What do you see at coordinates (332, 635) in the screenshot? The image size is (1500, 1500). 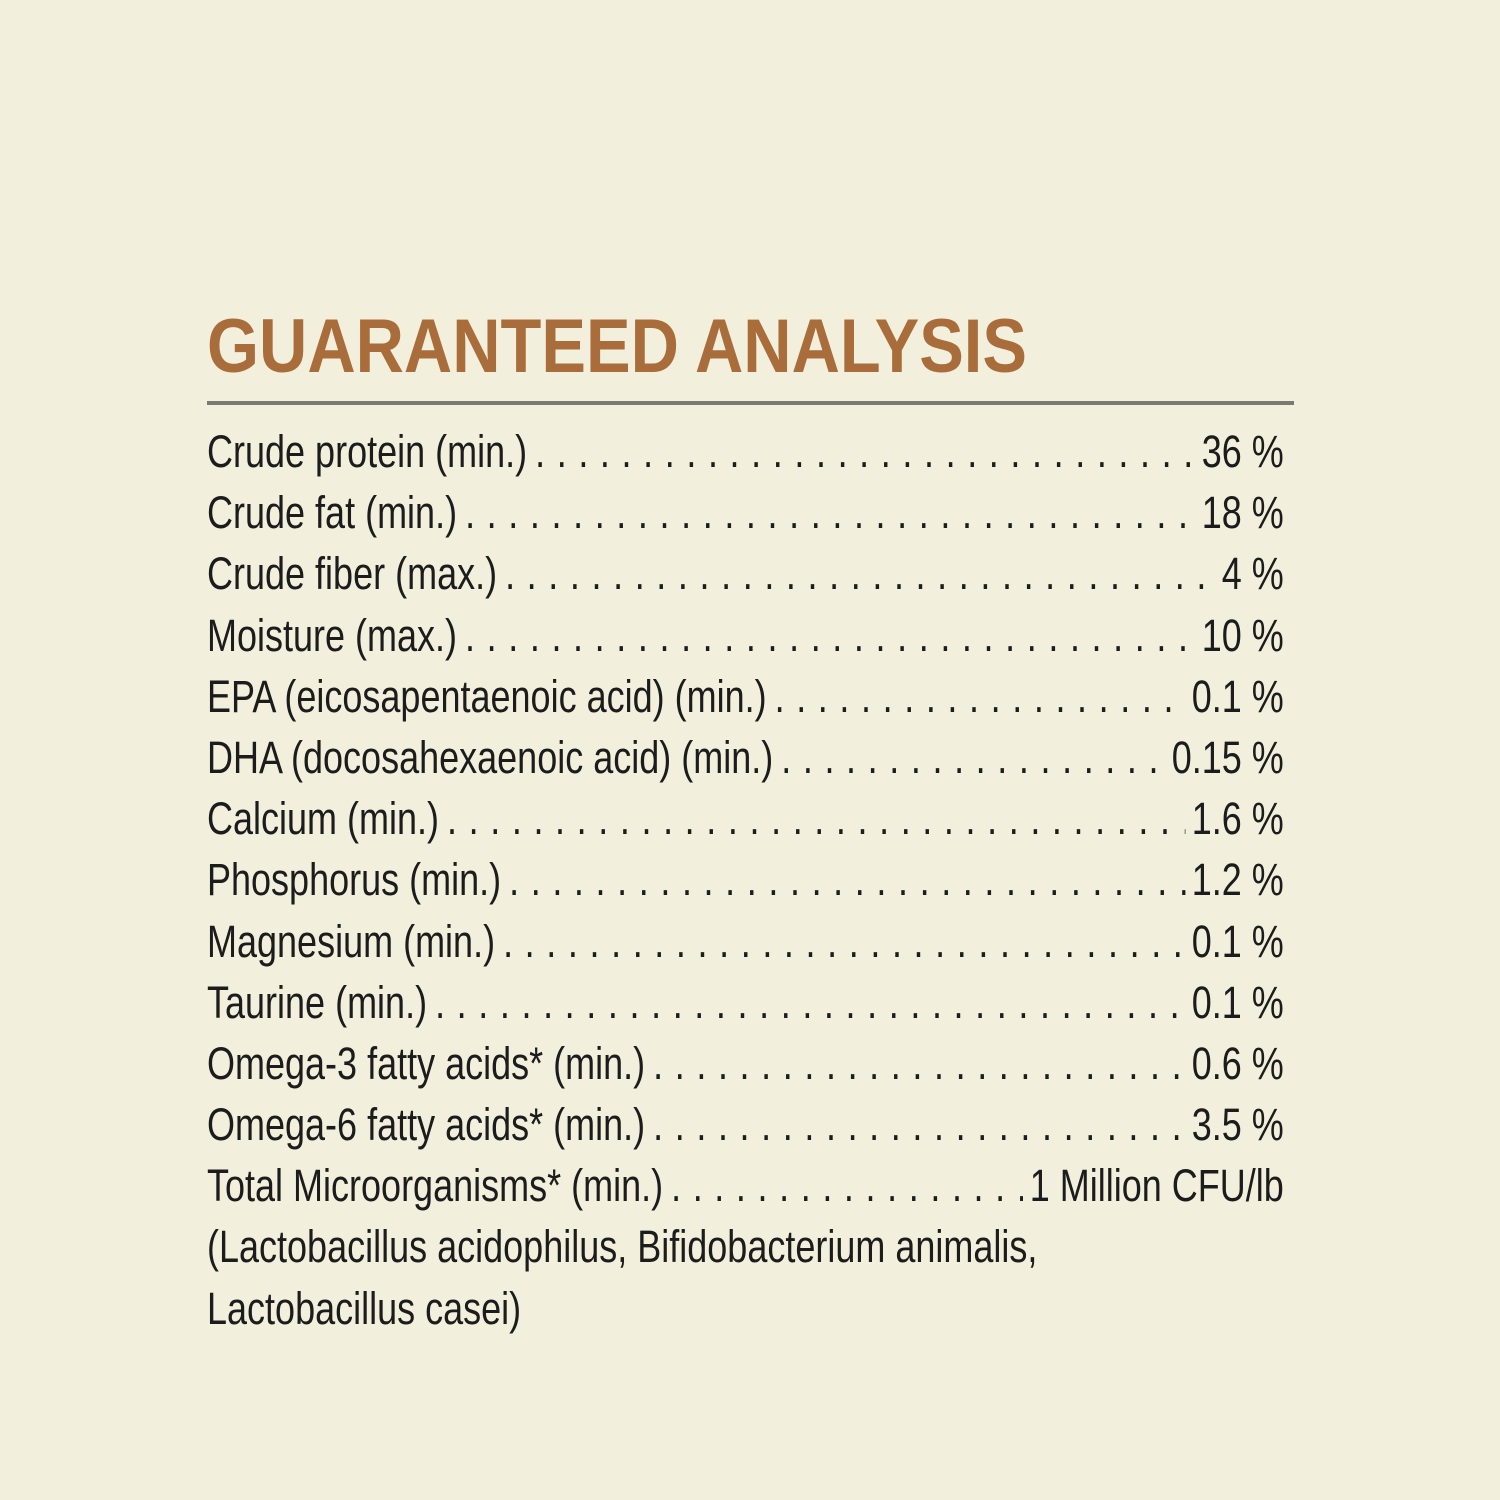 I see `nutrient-label: Moisture (max.)` at bounding box center [332, 635].